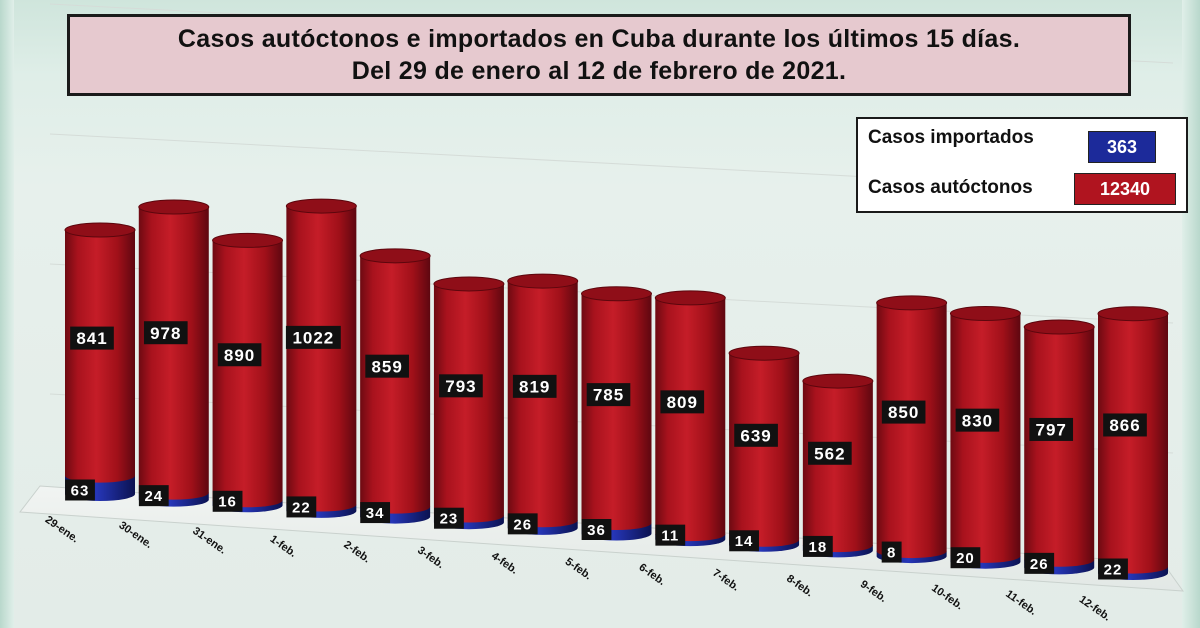 The width and height of the screenshot is (1200, 628). I want to click on data-label: 809, so click(682, 402).